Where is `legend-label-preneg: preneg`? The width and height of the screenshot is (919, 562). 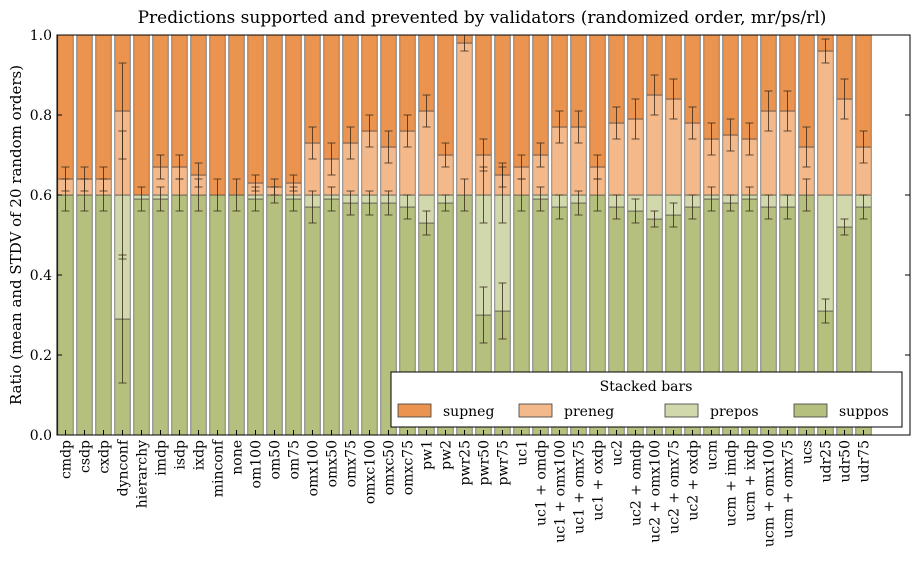 legend-label-preneg: preneg is located at coordinates (589, 412).